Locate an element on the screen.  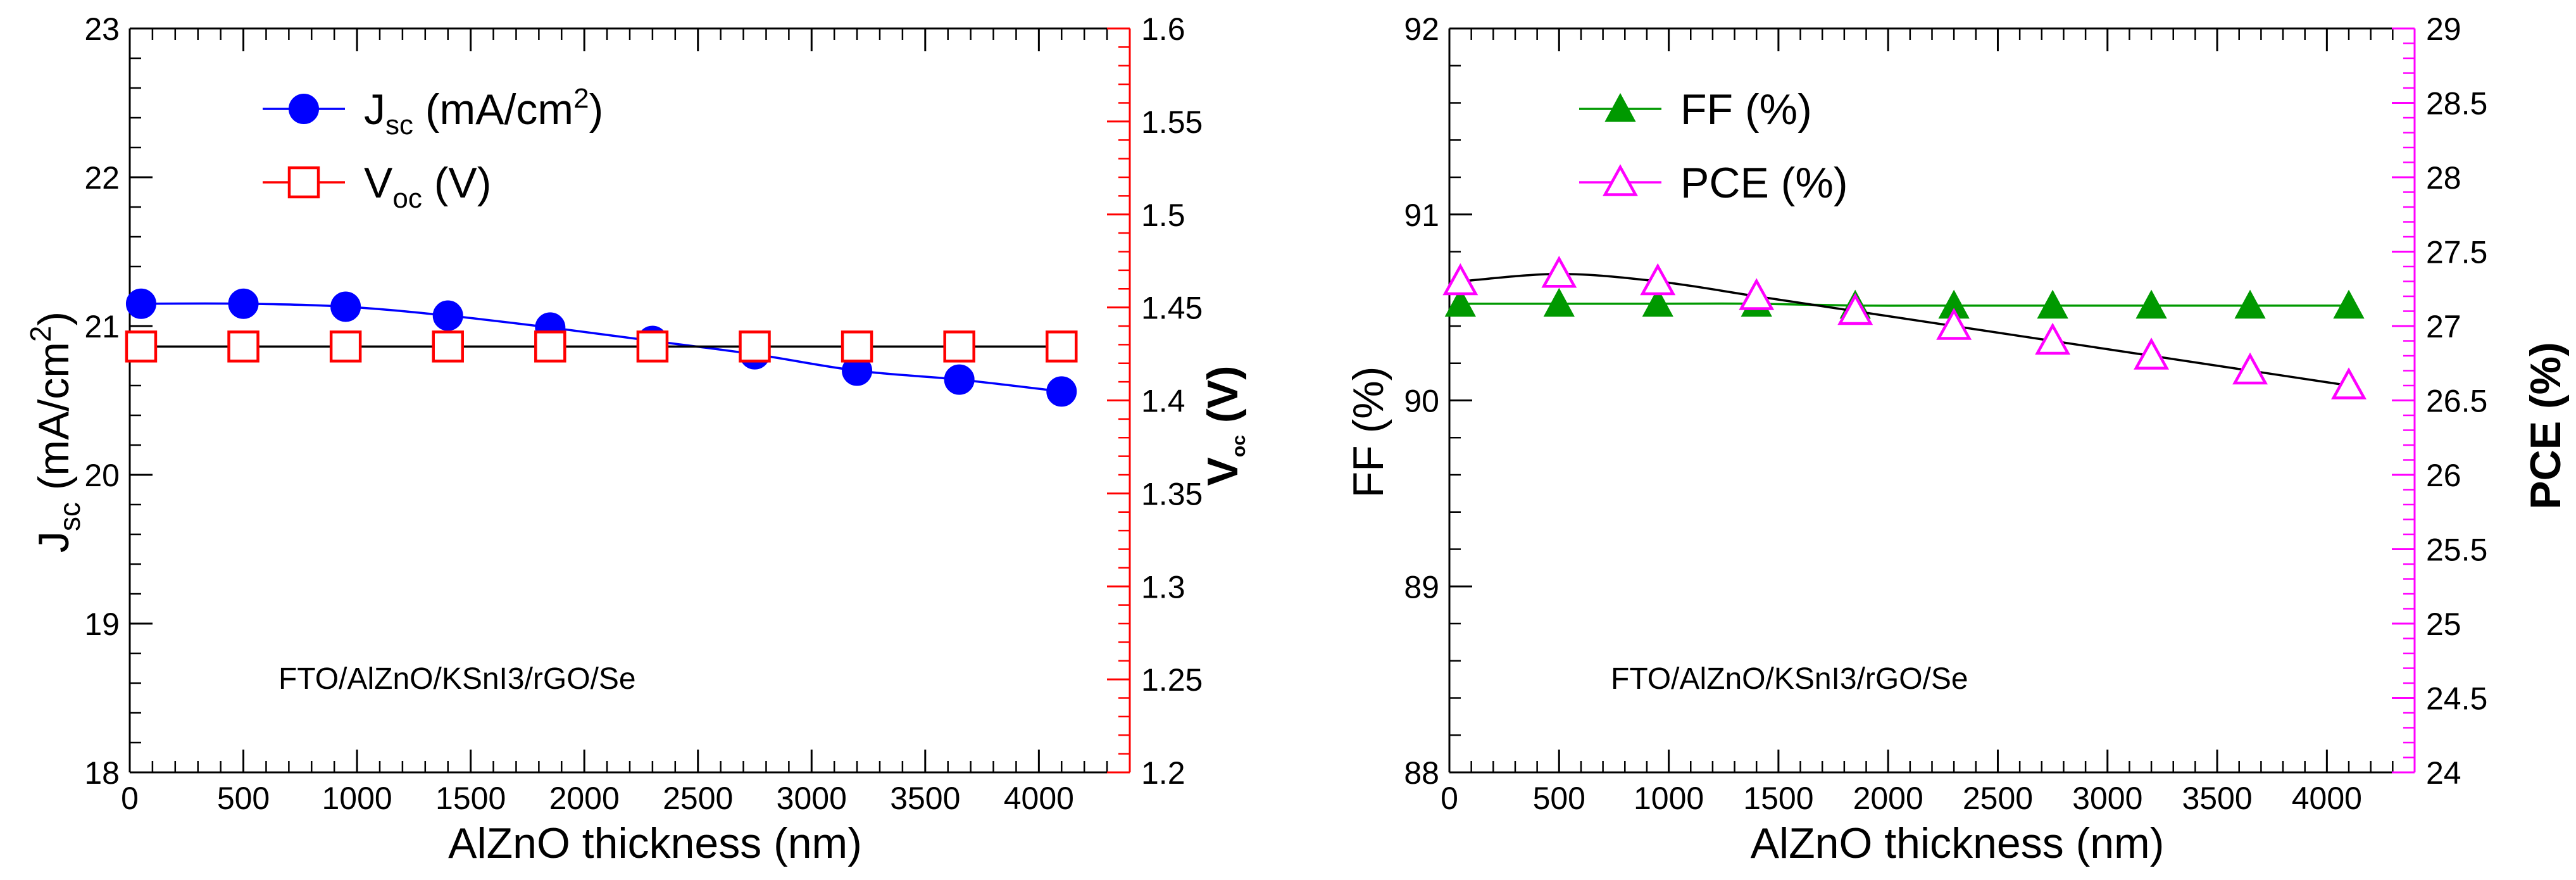
y2-tick-label: 28 is located at coordinates (2443, 178).